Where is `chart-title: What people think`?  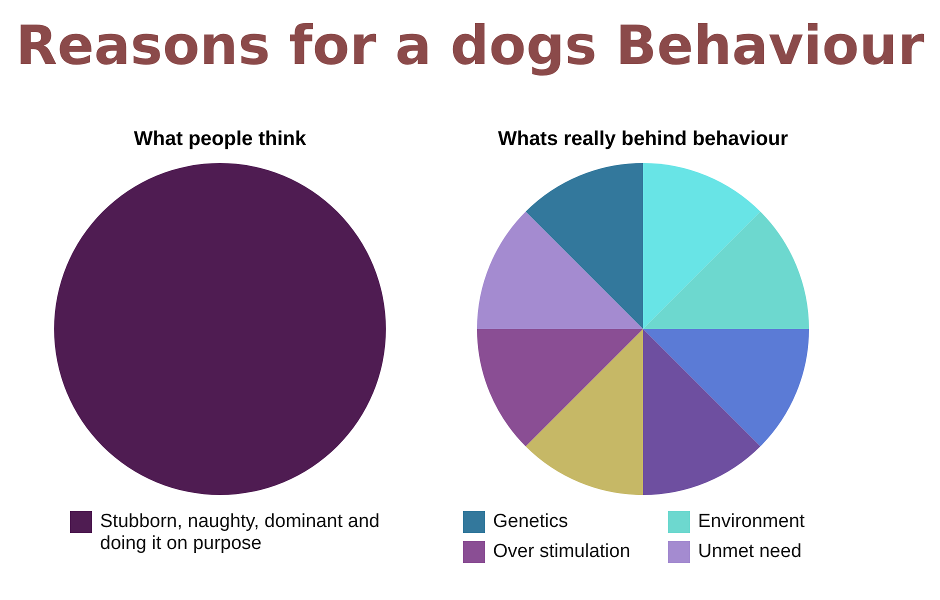
chart-title: What people think is located at coordinates (220, 139).